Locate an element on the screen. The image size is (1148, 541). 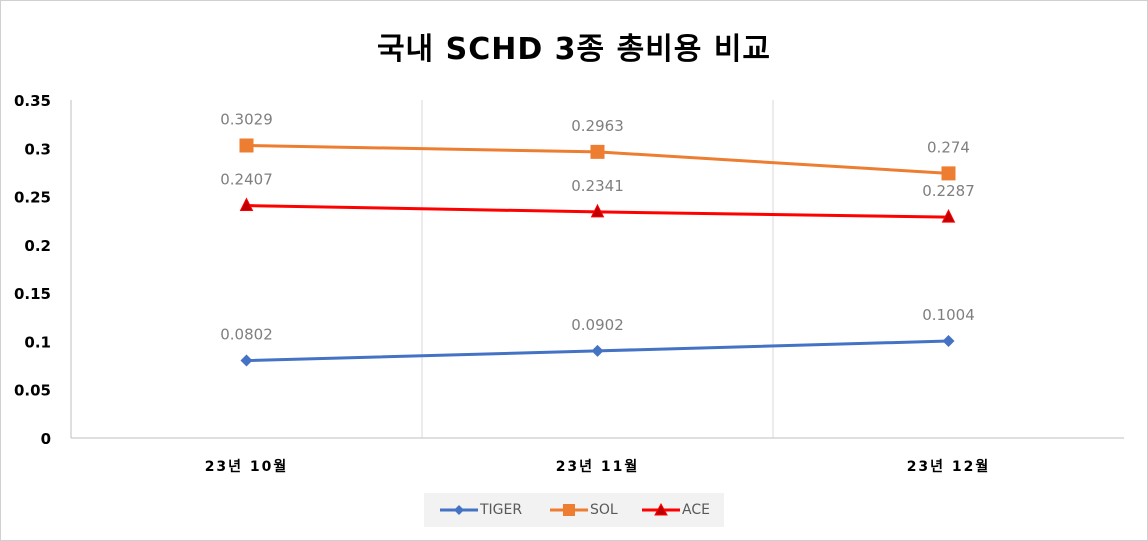
legend-label-tiger: TIGER is located at coordinates (501, 510).